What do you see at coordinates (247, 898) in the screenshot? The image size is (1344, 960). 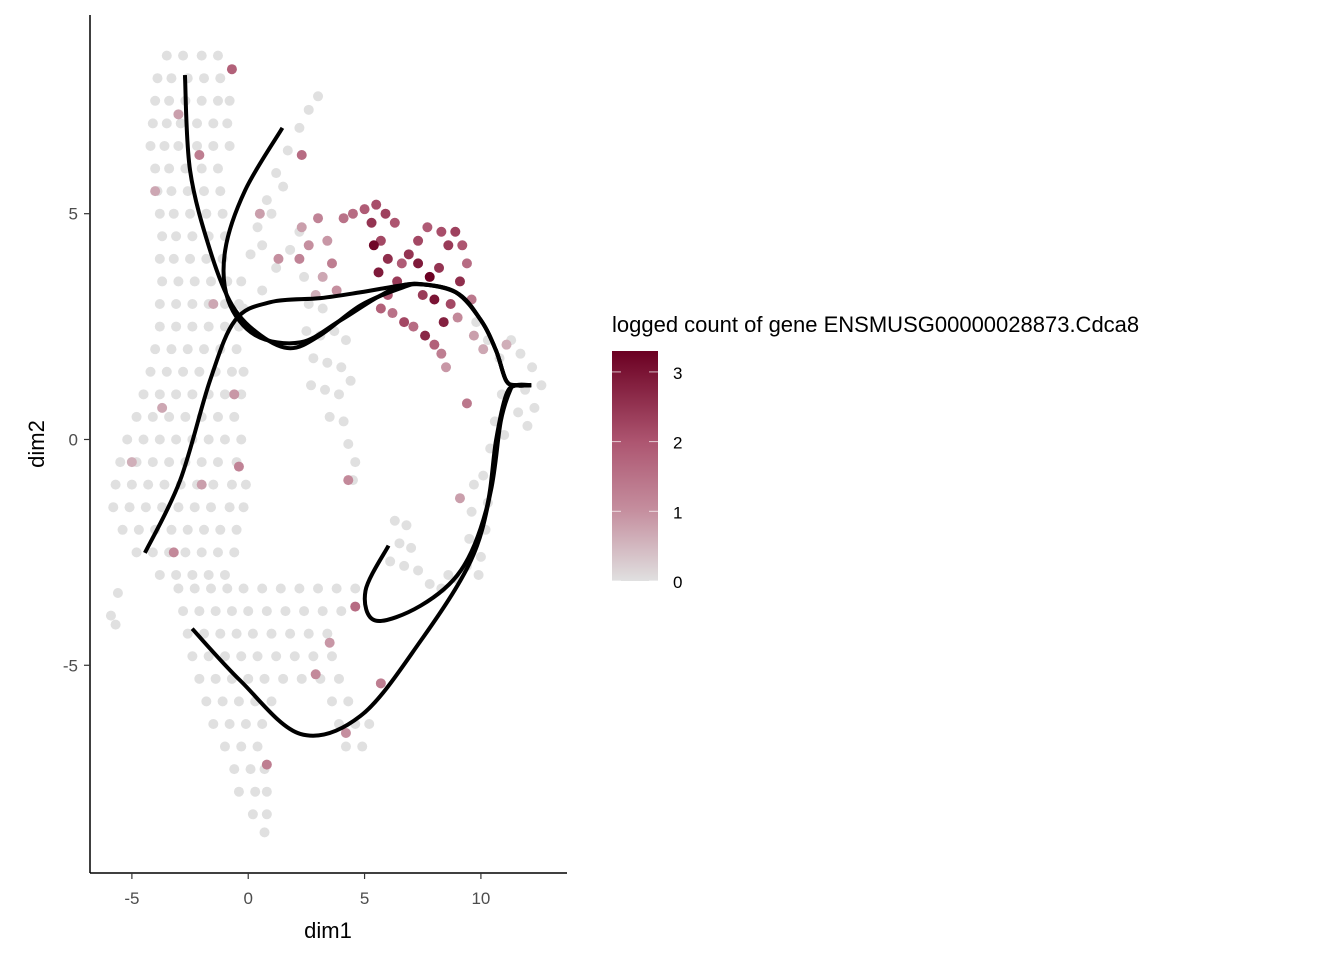 I see `x-tick-label: 0` at bounding box center [247, 898].